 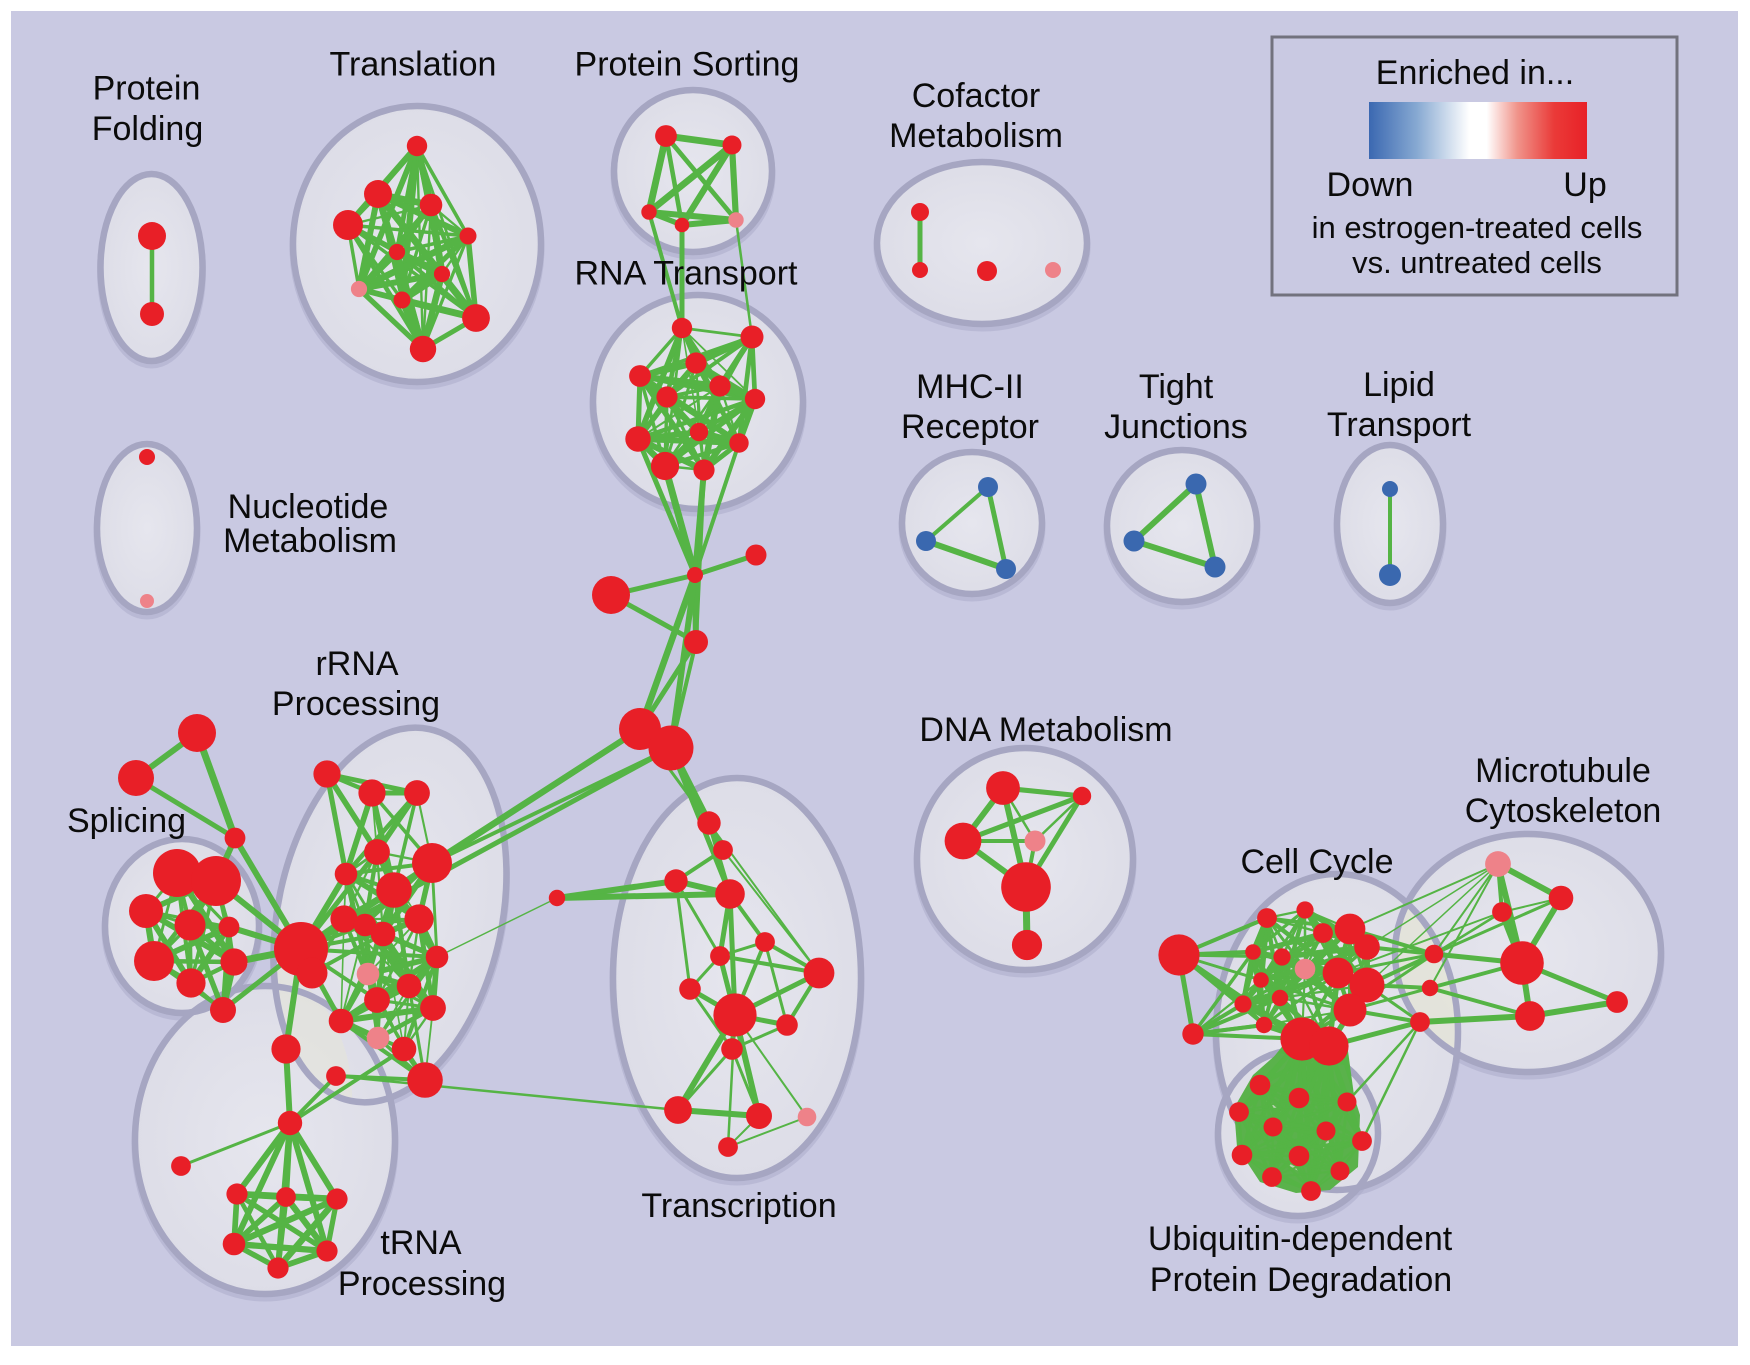 What do you see at coordinates (148, 129) in the screenshot?
I see `svg-text: Folding` at bounding box center [148, 129].